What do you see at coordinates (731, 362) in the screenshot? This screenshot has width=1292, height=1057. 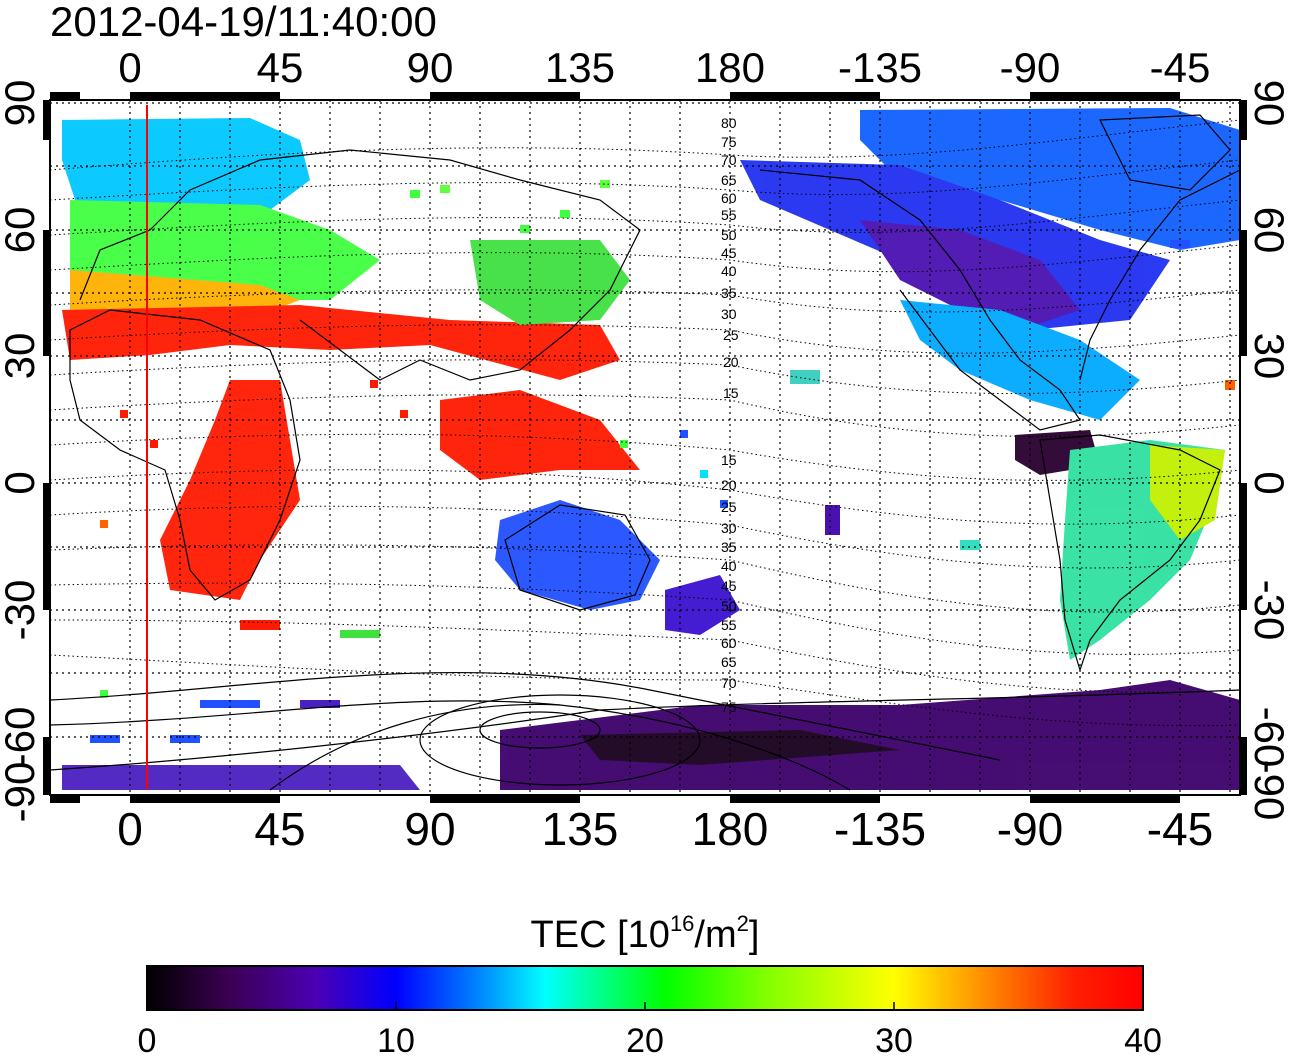 I see `contour-label: 20` at bounding box center [731, 362].